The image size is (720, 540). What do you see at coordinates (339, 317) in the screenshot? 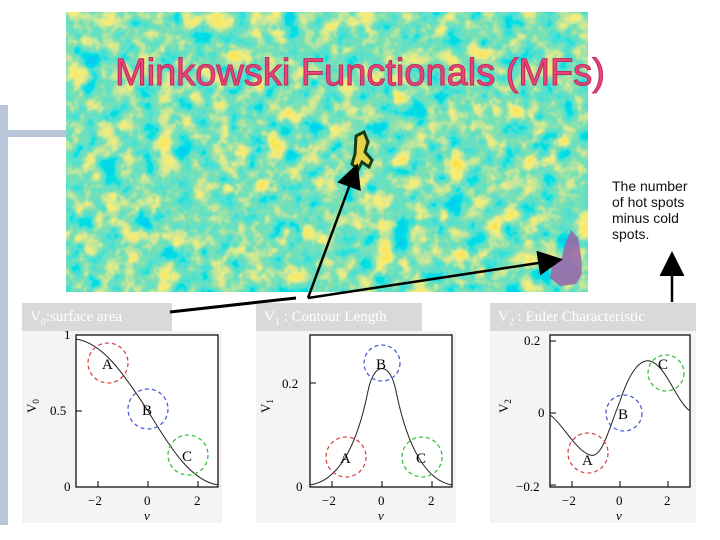
I see `panel-label-v1: V1 : Contour Length` at bounding box center [339, 317].